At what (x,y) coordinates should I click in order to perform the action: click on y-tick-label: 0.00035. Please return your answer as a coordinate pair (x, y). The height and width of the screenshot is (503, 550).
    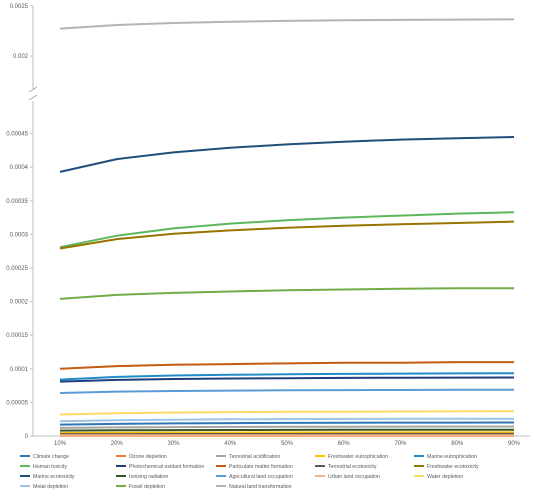
    Looking at the image, I should click on (17, 202).